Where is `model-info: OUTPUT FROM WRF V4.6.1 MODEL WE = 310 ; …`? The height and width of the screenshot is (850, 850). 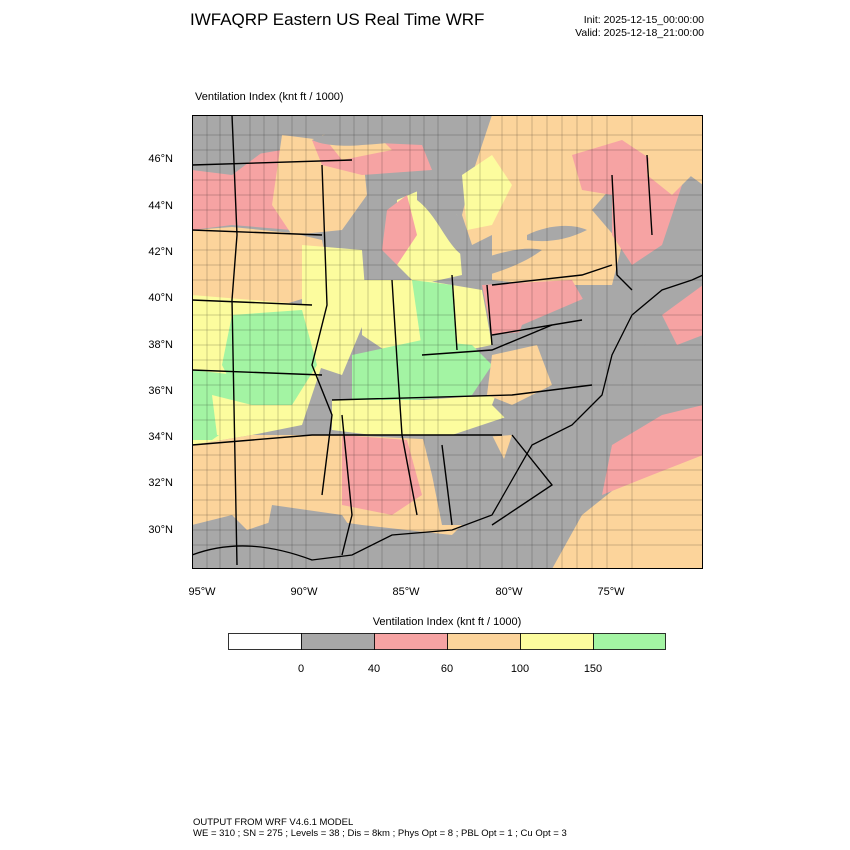 model-info: OUTPUT FROM WRF V4.6.1 MODEL WE = 310 ; … is located at coordinates (380, 828).